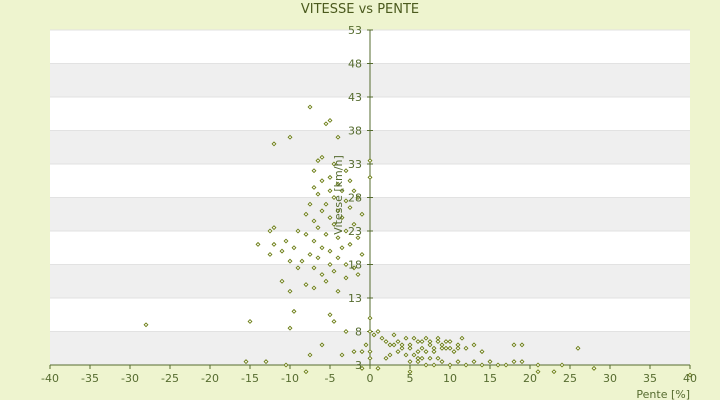 This screenshot has width=720, height=400. What do you see at coordinates (338, 195) in the screenshot?
I see `y-axis-label: Vitesse [km/h]` at bounding box center [338, 195].